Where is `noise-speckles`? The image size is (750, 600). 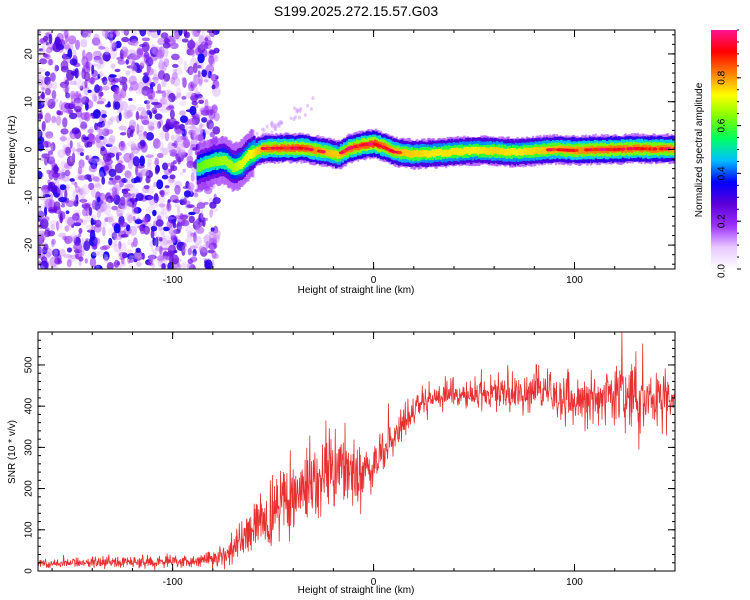
noise-speckles is located at coordinates (176, 149).